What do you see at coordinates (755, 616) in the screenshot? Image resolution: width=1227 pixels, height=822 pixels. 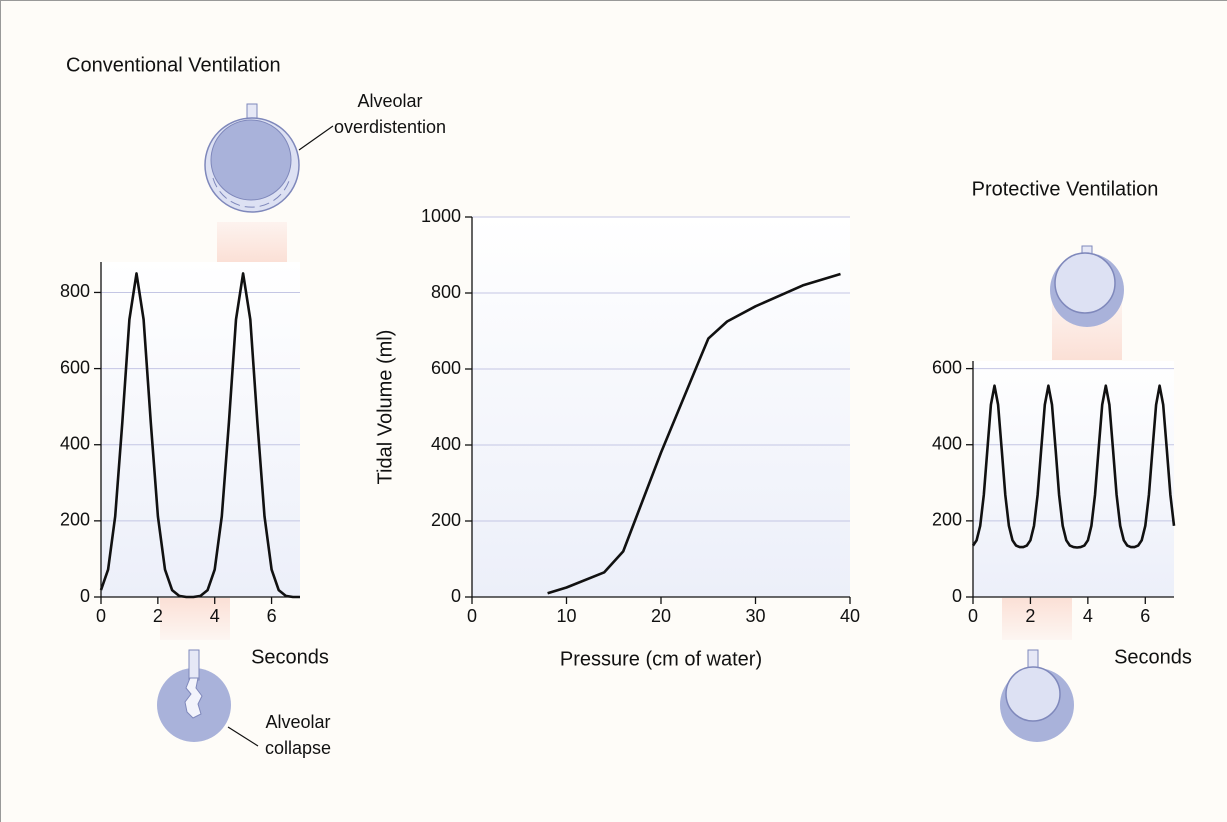 I see `x-tick-label: 30` at bounding box center [755, 616].